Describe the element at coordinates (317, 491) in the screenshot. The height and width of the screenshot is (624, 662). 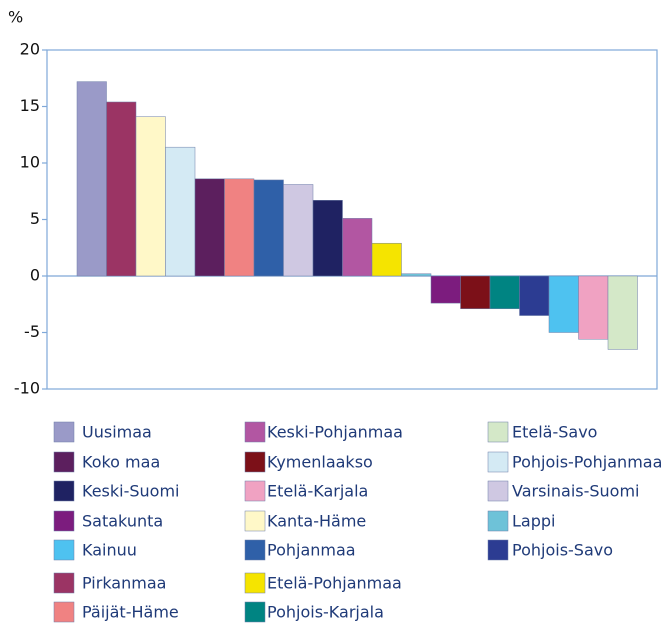
I see `legend-label: Etelä-Karjala` at that location.